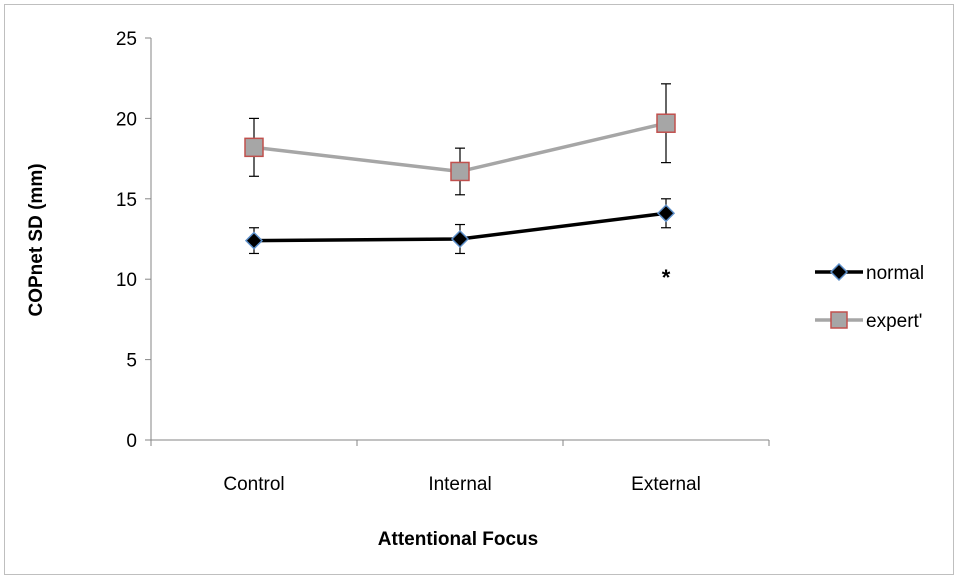 The width and height of the screenshot is (958, 579). What do you see at coordinates (458, 539) in the screenshot?
I see `x-axis-title: Attentional Focus` at bounding box center [458, 539].